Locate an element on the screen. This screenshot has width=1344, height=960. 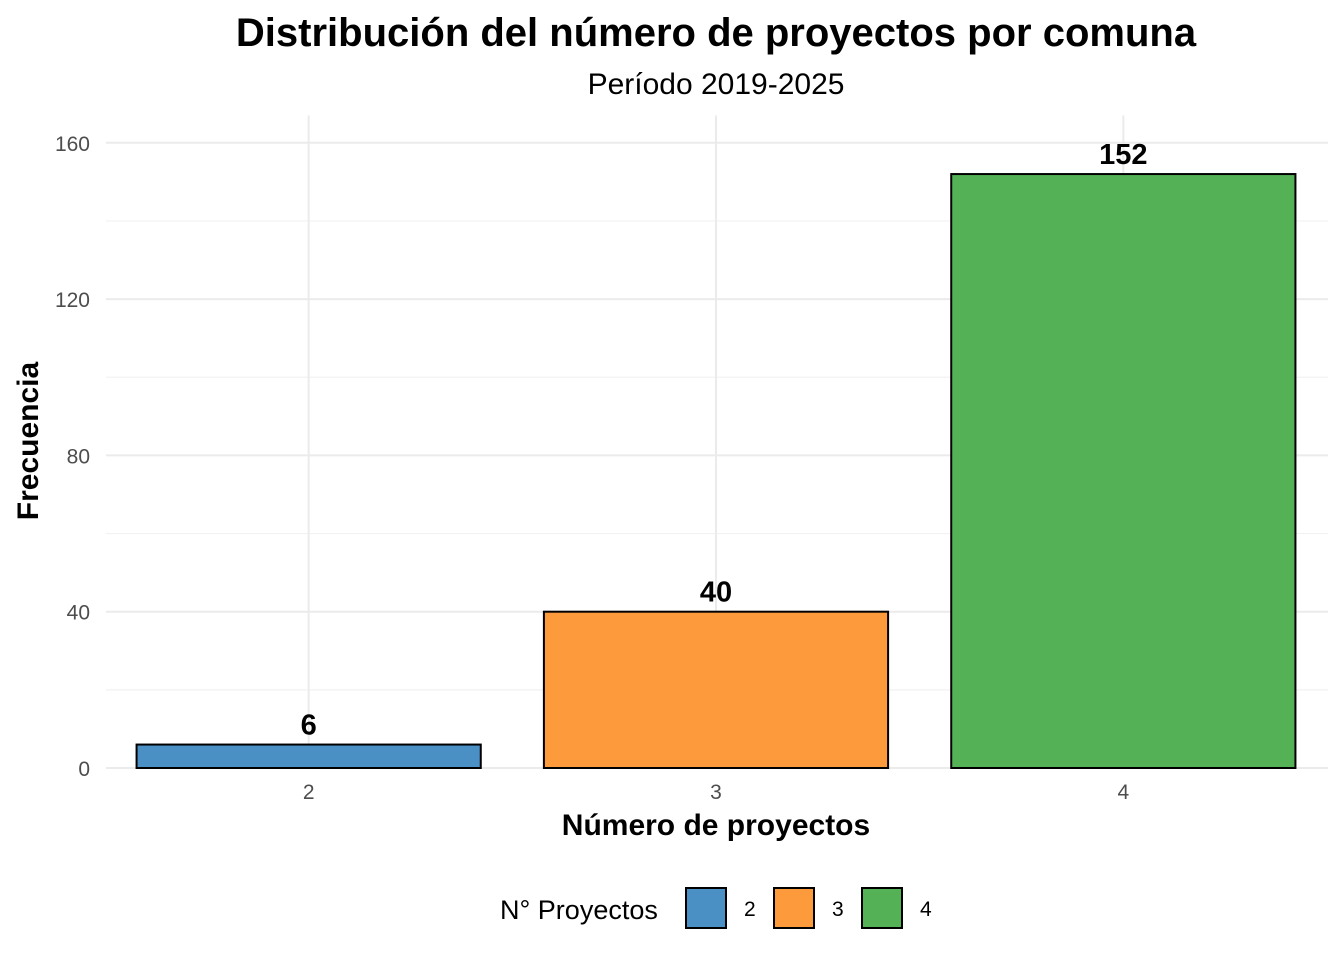
data-label-3: 40 is located at coordinates (716, 593).